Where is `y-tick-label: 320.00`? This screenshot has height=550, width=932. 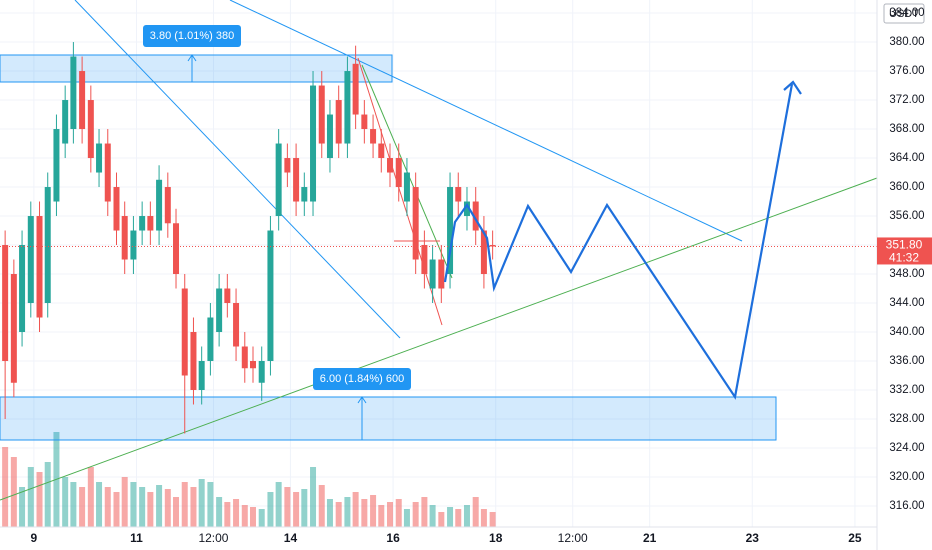
y-tick-label: 320.00 is located at coordinates (906, 477).